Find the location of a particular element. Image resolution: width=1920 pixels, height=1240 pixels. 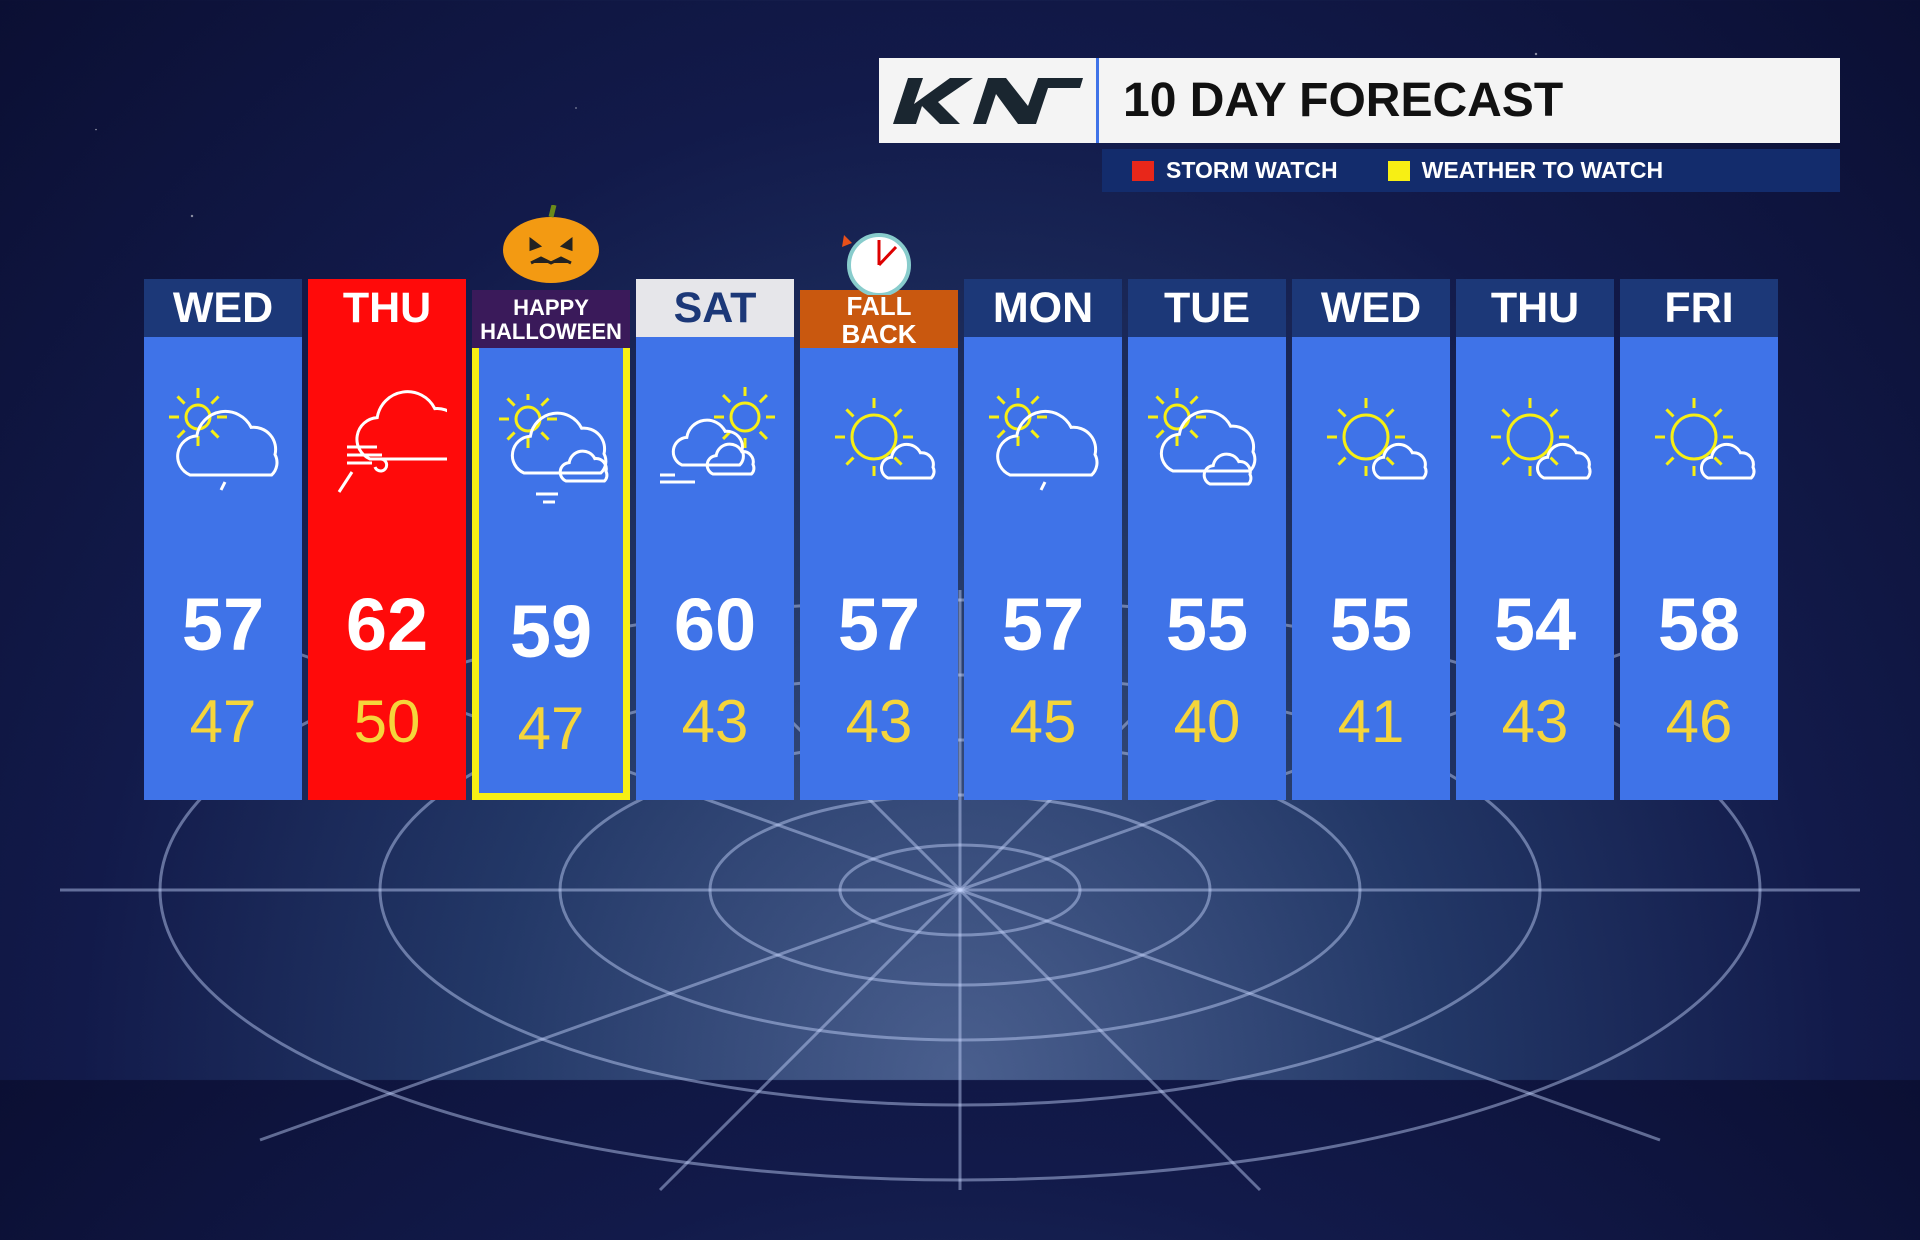

day-body: 54 43 is located at coordinates (1535, 568).